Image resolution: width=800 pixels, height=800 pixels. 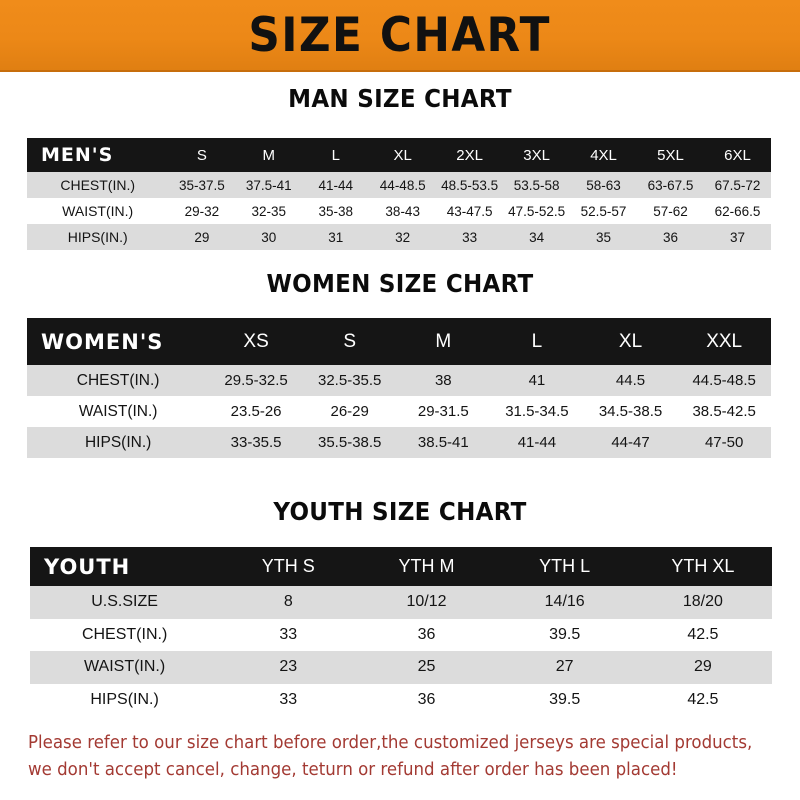 What do you see at coordinates (537, 211) in the screenshot?
I see `cell-6: 47.5-52.5` at bounding box center [537, 211].